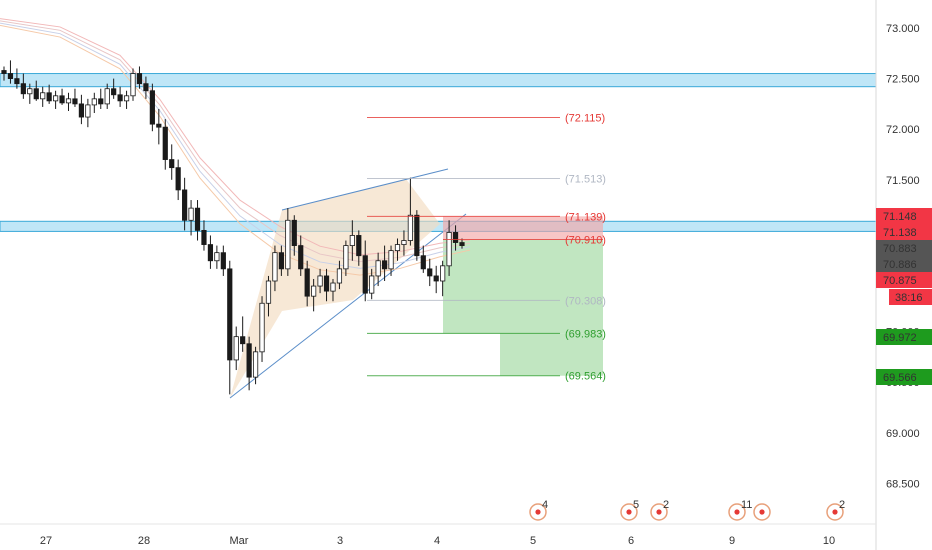 This screenshot has height=550, width=932. Describe the element at coordinates (545, 505) in the screenshot. I see `event-count: 4` at that location.